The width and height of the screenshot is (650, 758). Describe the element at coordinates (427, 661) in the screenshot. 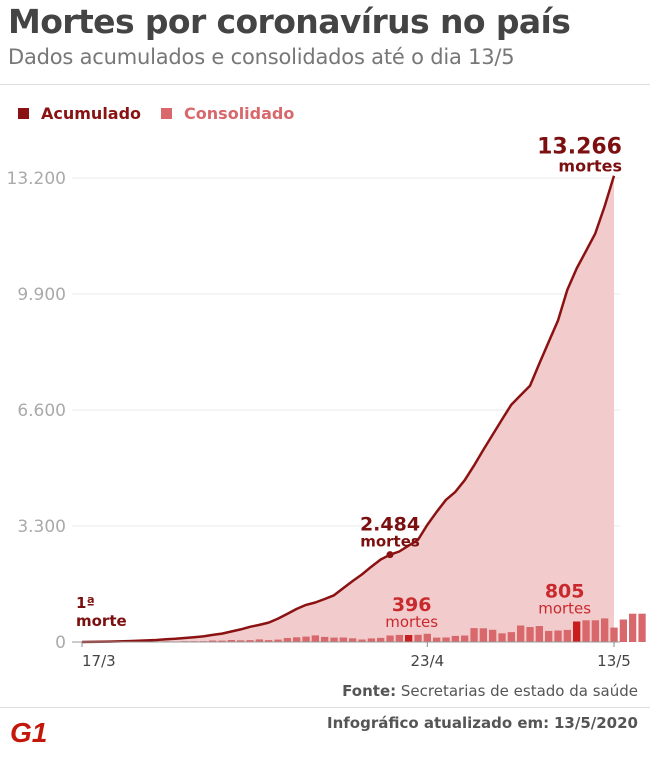

I see `x-tick-label: 23/4` at that location.